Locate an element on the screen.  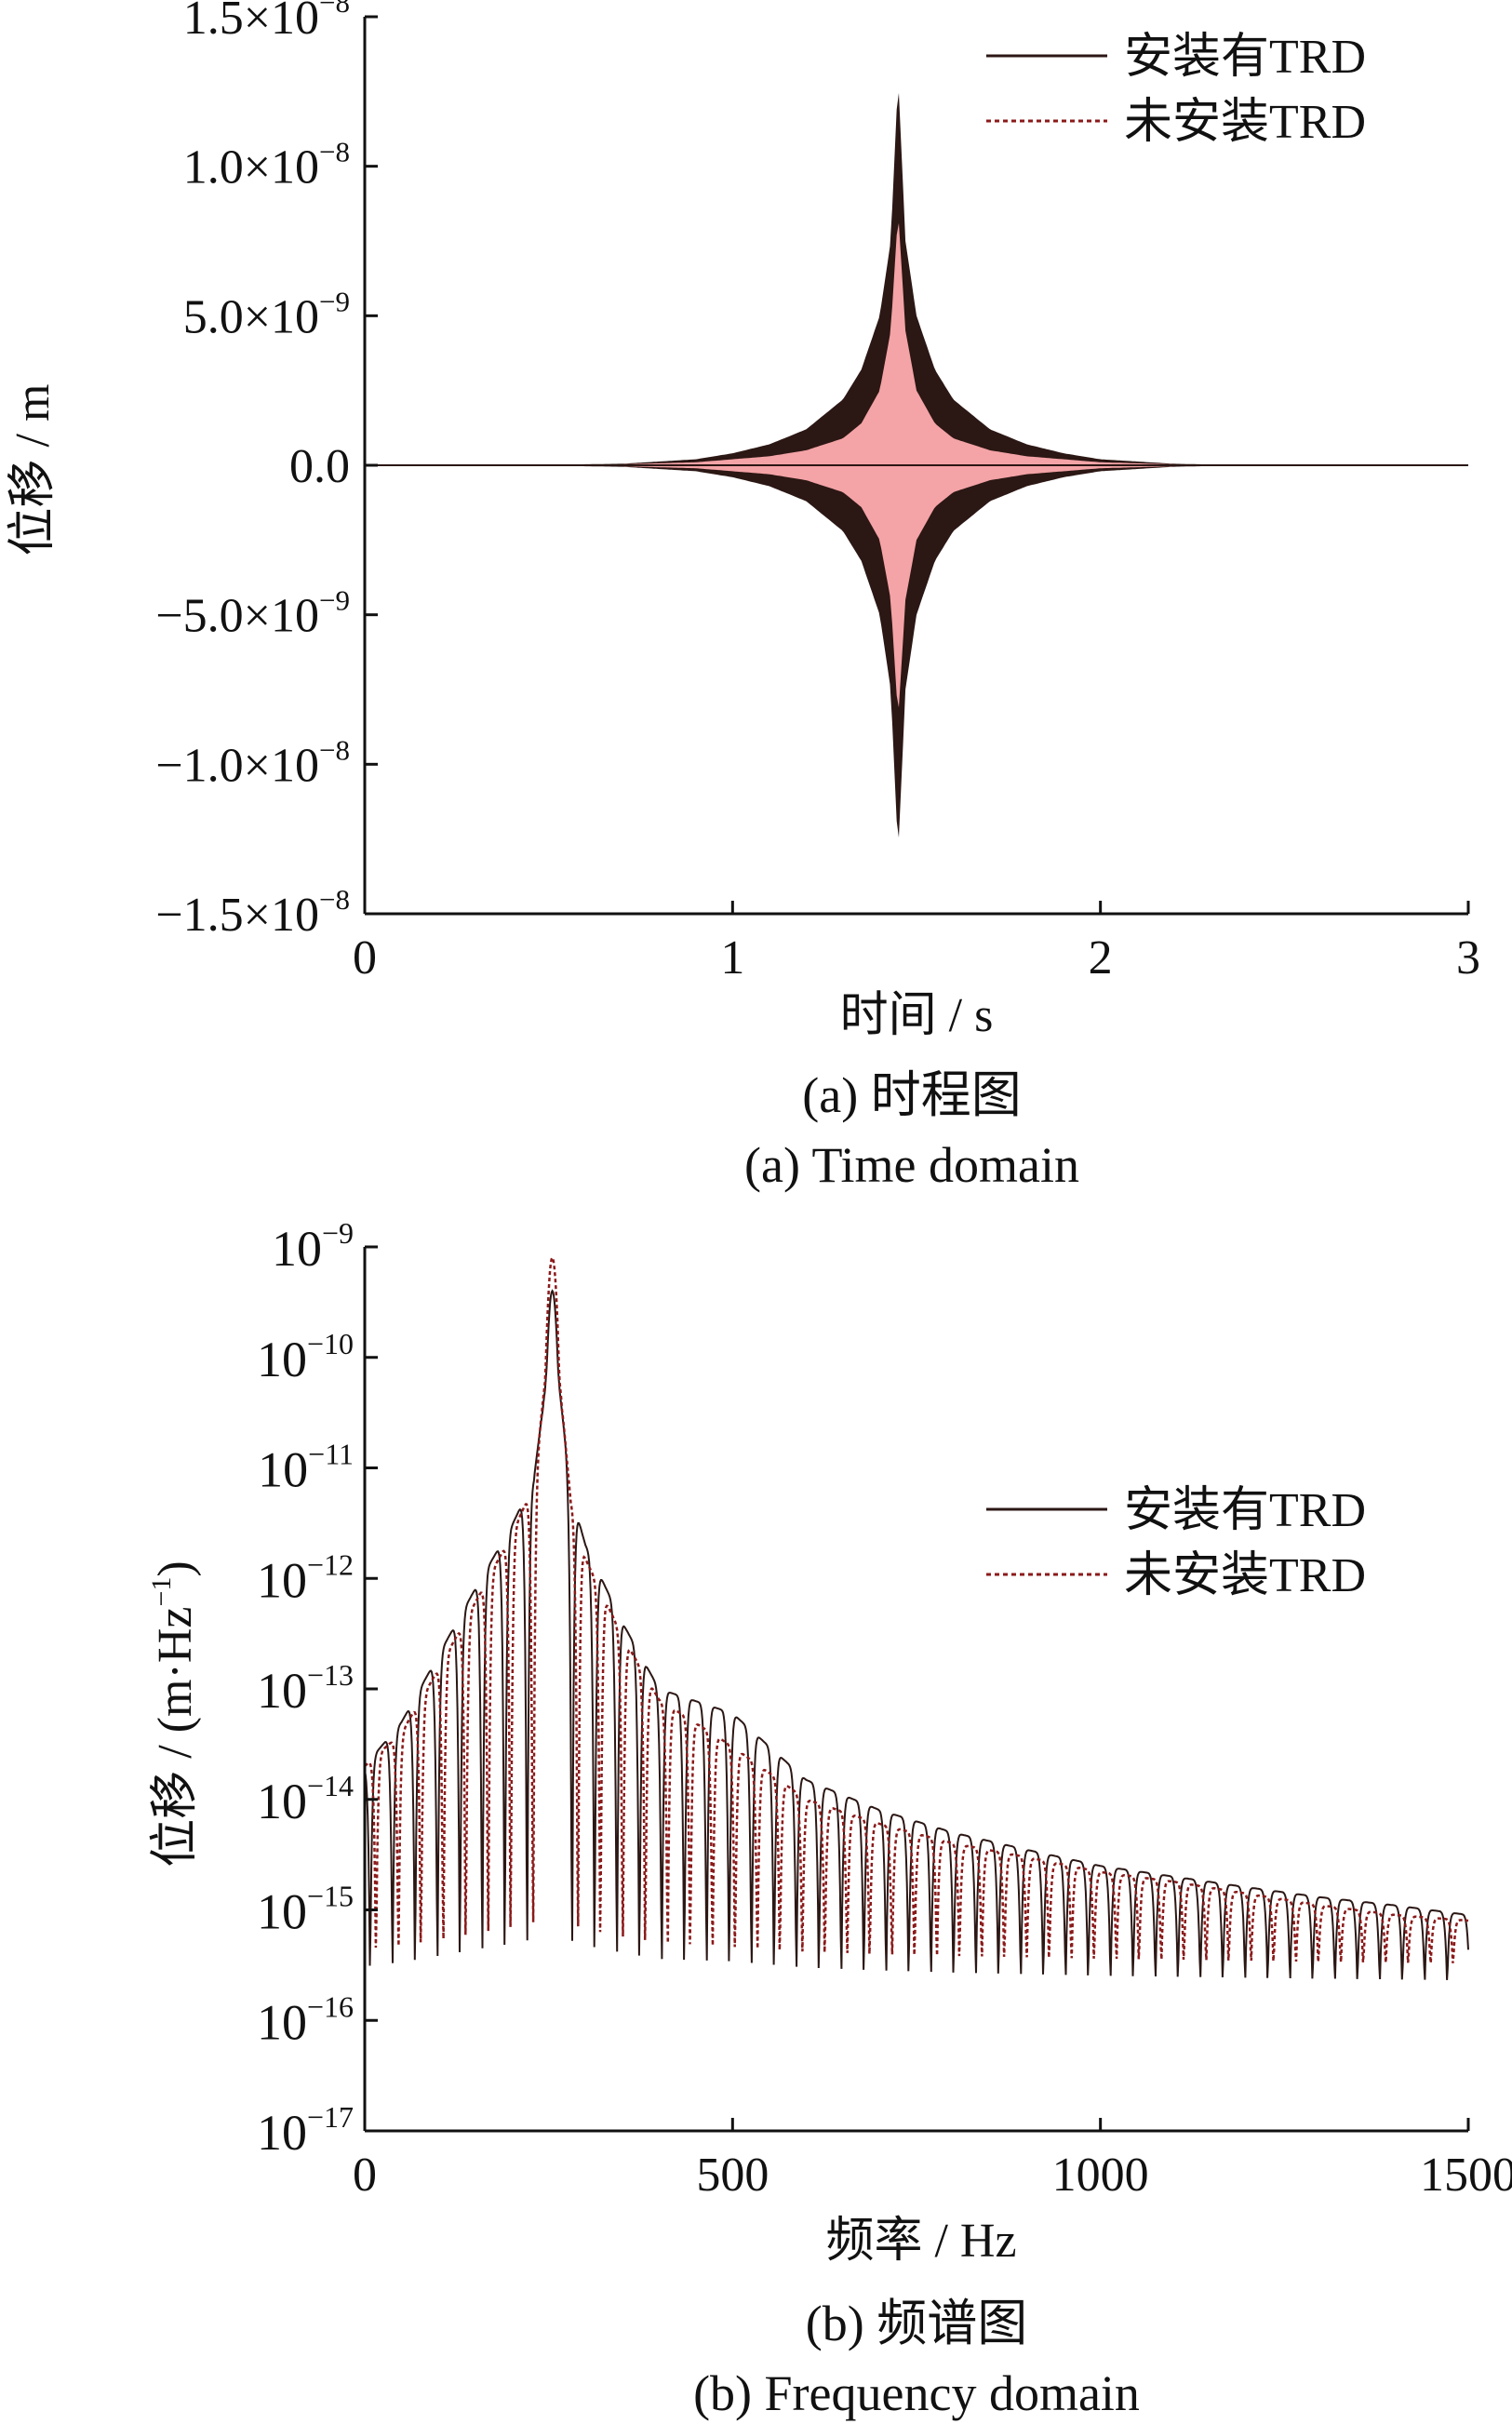
x-tick-label-a: 3 is located at coordinates (1468, 957).